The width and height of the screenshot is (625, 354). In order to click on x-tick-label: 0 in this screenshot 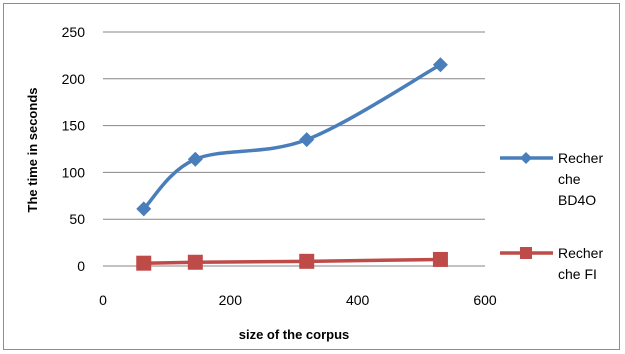, I will do `click(103, 300)`.